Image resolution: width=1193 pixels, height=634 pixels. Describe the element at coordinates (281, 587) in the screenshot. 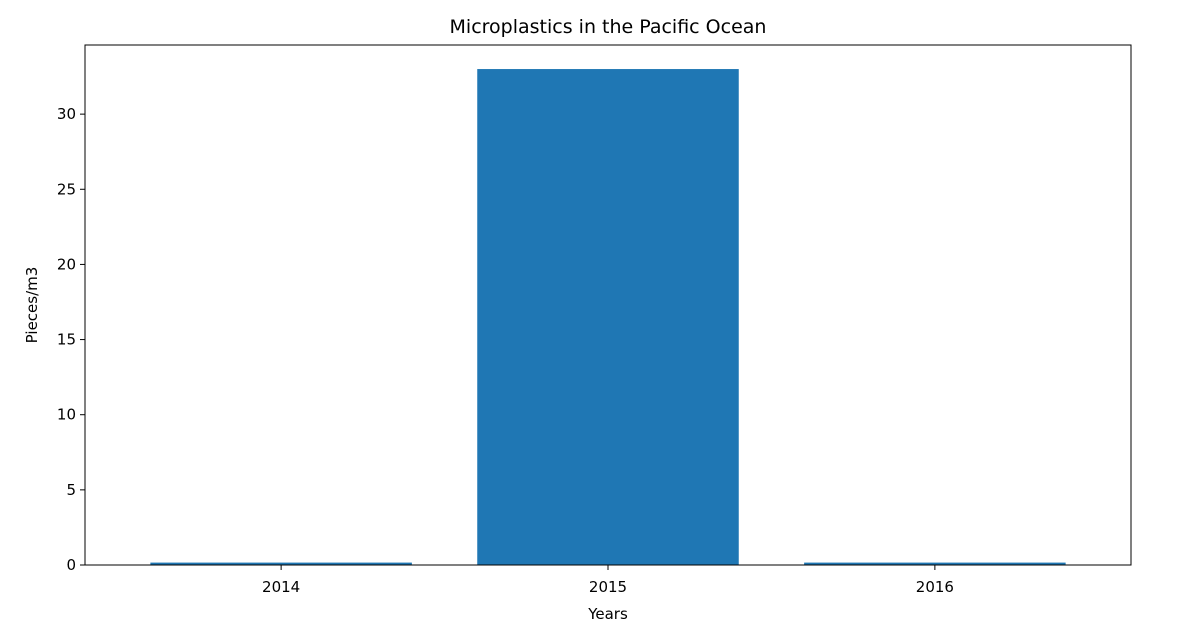

I see `x-tick-label-2014: 2014` at that location.